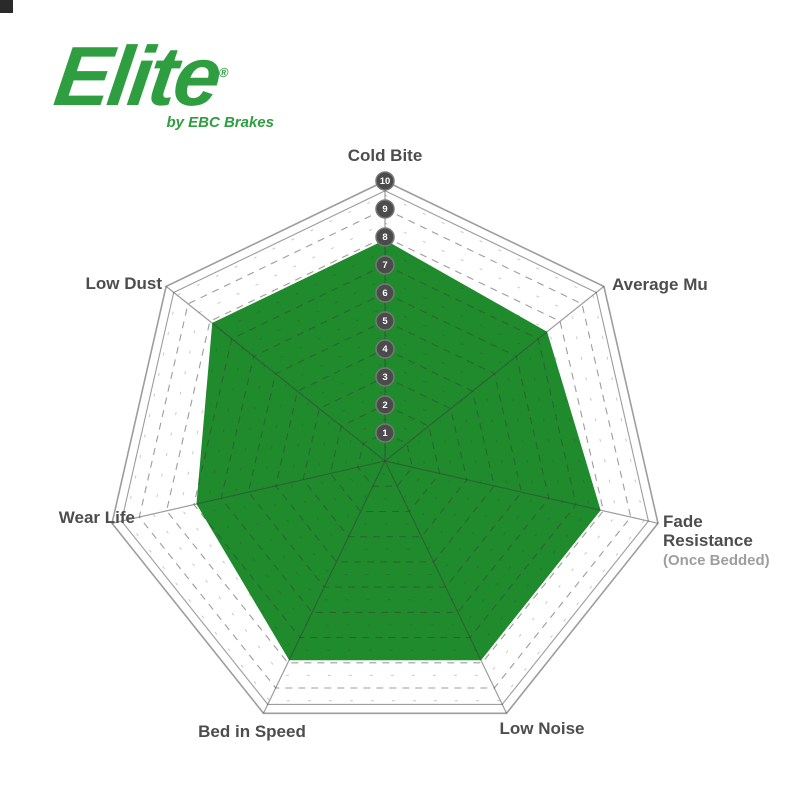 The width and height of the screenshot is (800, 797). What do you see at coordinates (716, 560) in the screenshot?
I see `fade-resistance-note: (Once Bedded)` at bounding box center [716, 560].